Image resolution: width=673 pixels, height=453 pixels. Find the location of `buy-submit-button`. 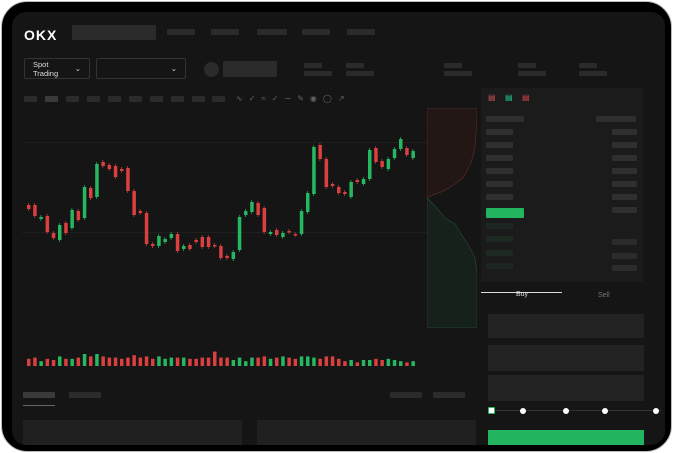

buy-submit-button is located at coordinates (566, 437).